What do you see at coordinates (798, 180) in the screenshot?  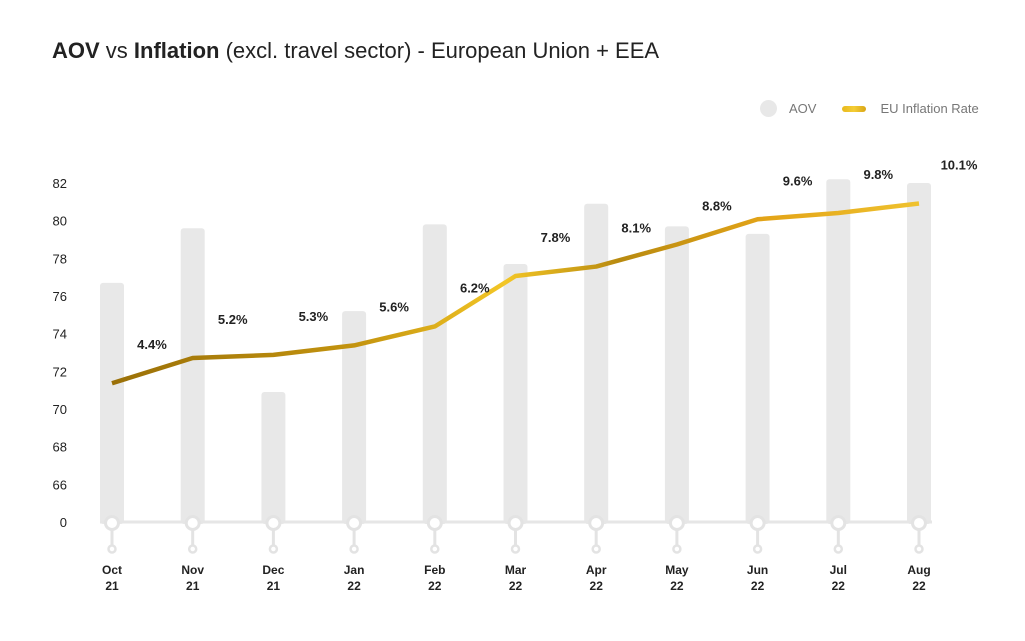 I see `inflation-data-label: 9.6%` at bounding box center [798, 180].